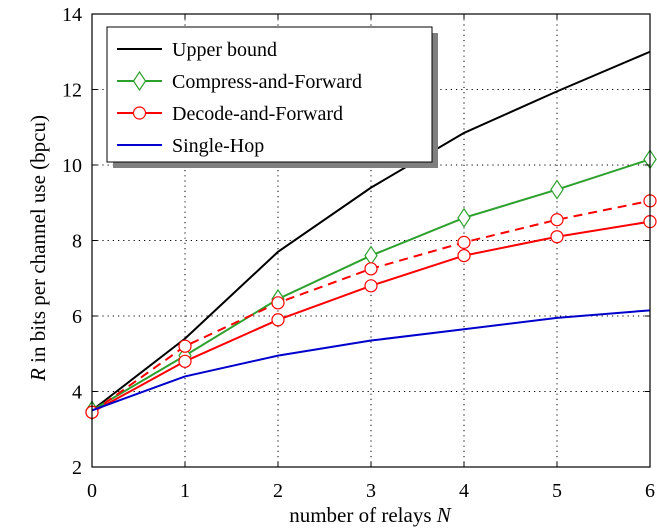 This screenshot has height=531, width=657. I want to click on y-tick-label: 6, so click(77, 317).